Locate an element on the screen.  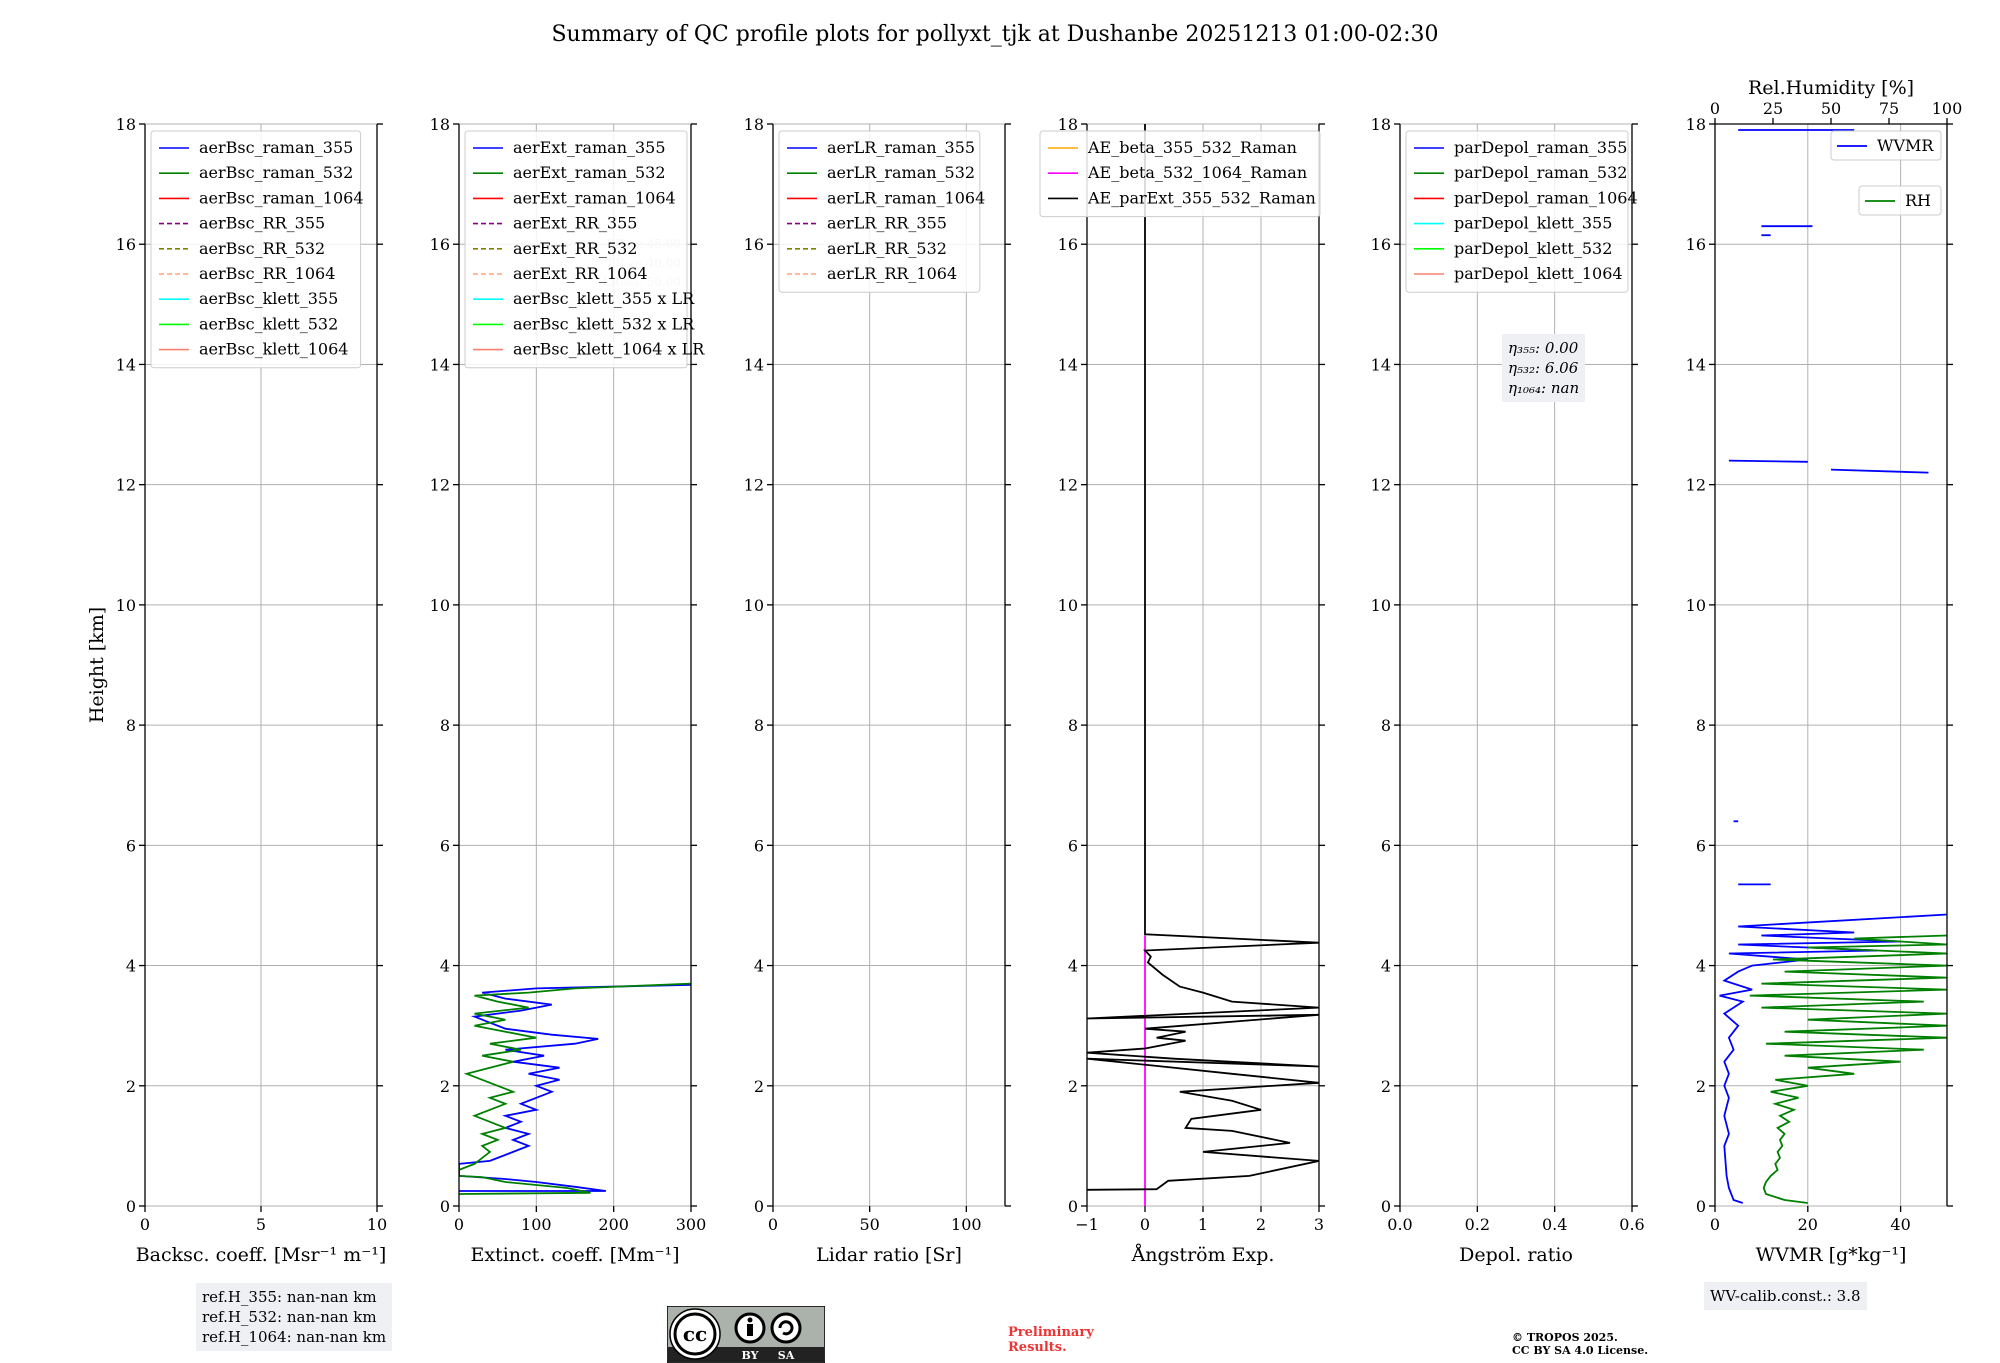
x-tick-label: 300 is located at coordinates (691, 1224).